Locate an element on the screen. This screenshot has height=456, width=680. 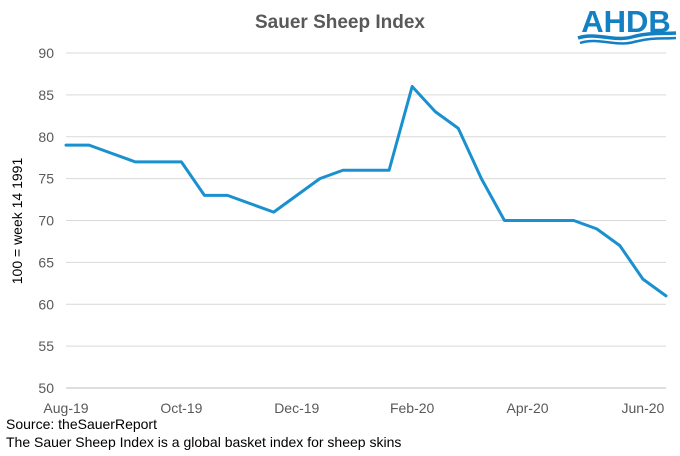
y-tick-label: 60 is located at coordinates (46, 304).